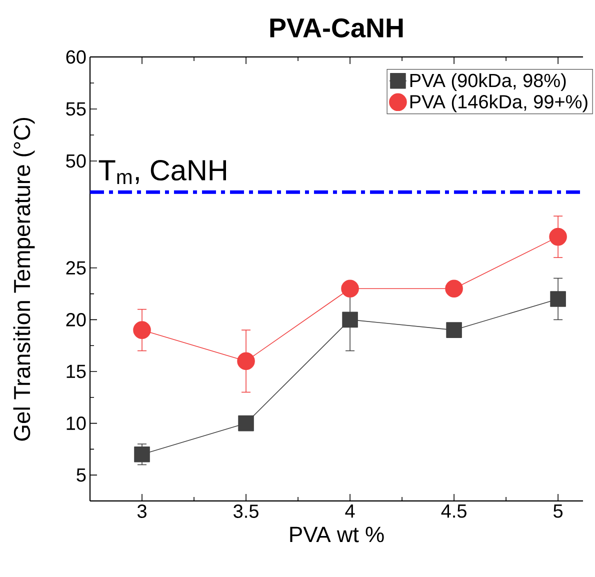 This screenshot has height=577, width=595. I want to click on y-tick-label: 20, so click(76, 319).